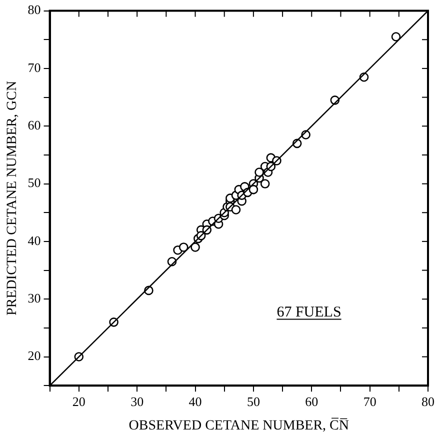 The height and width of the screenshot is (438, 440). What do you see at coordinates (34, 356) in the screenshot?
I see `y-tick-label: 20` at bounding box center [34, 356].